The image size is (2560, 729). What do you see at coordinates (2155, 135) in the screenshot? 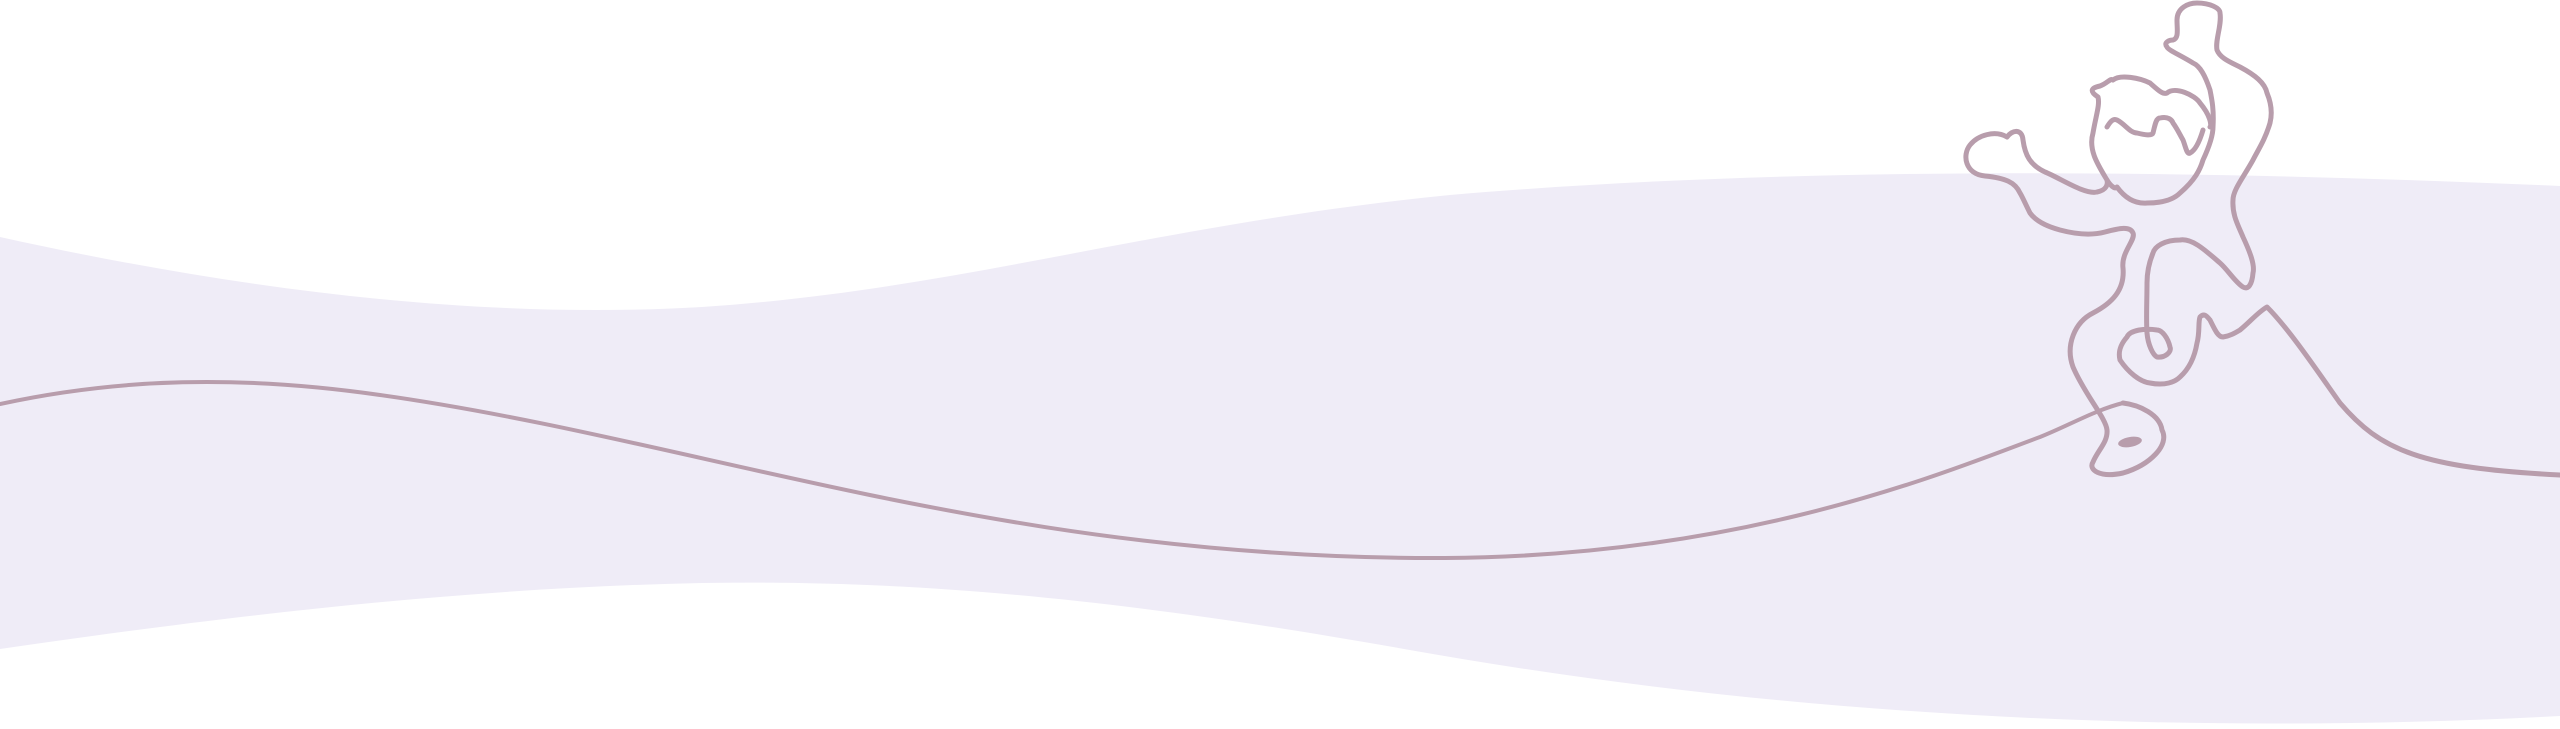
I see `figure-hair` at bounding box center [2155, 135].